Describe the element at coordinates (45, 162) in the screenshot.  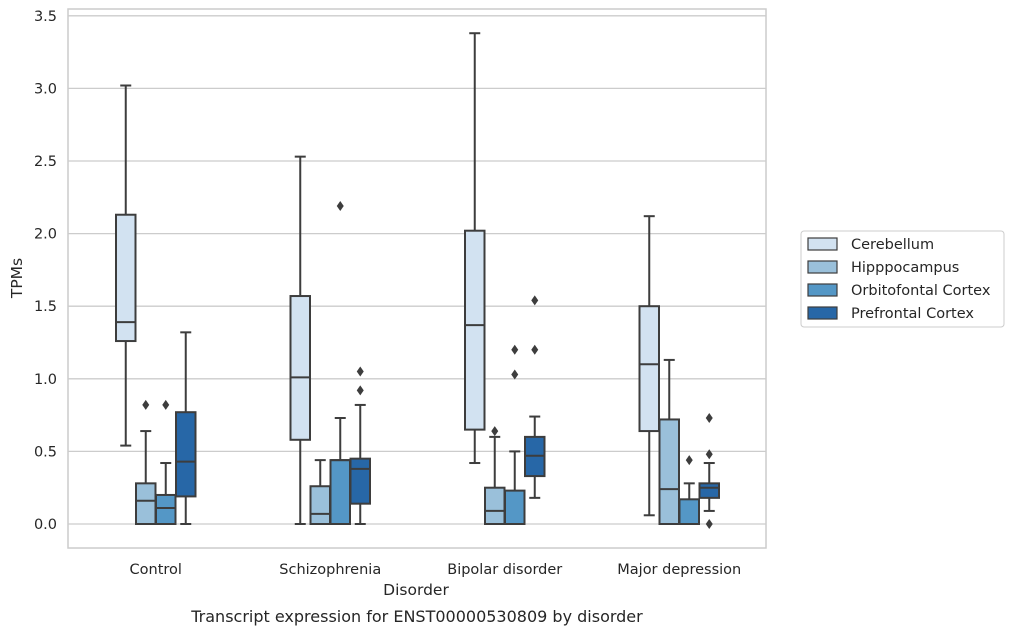
I see `y-tick-label: 2.5` at that location.